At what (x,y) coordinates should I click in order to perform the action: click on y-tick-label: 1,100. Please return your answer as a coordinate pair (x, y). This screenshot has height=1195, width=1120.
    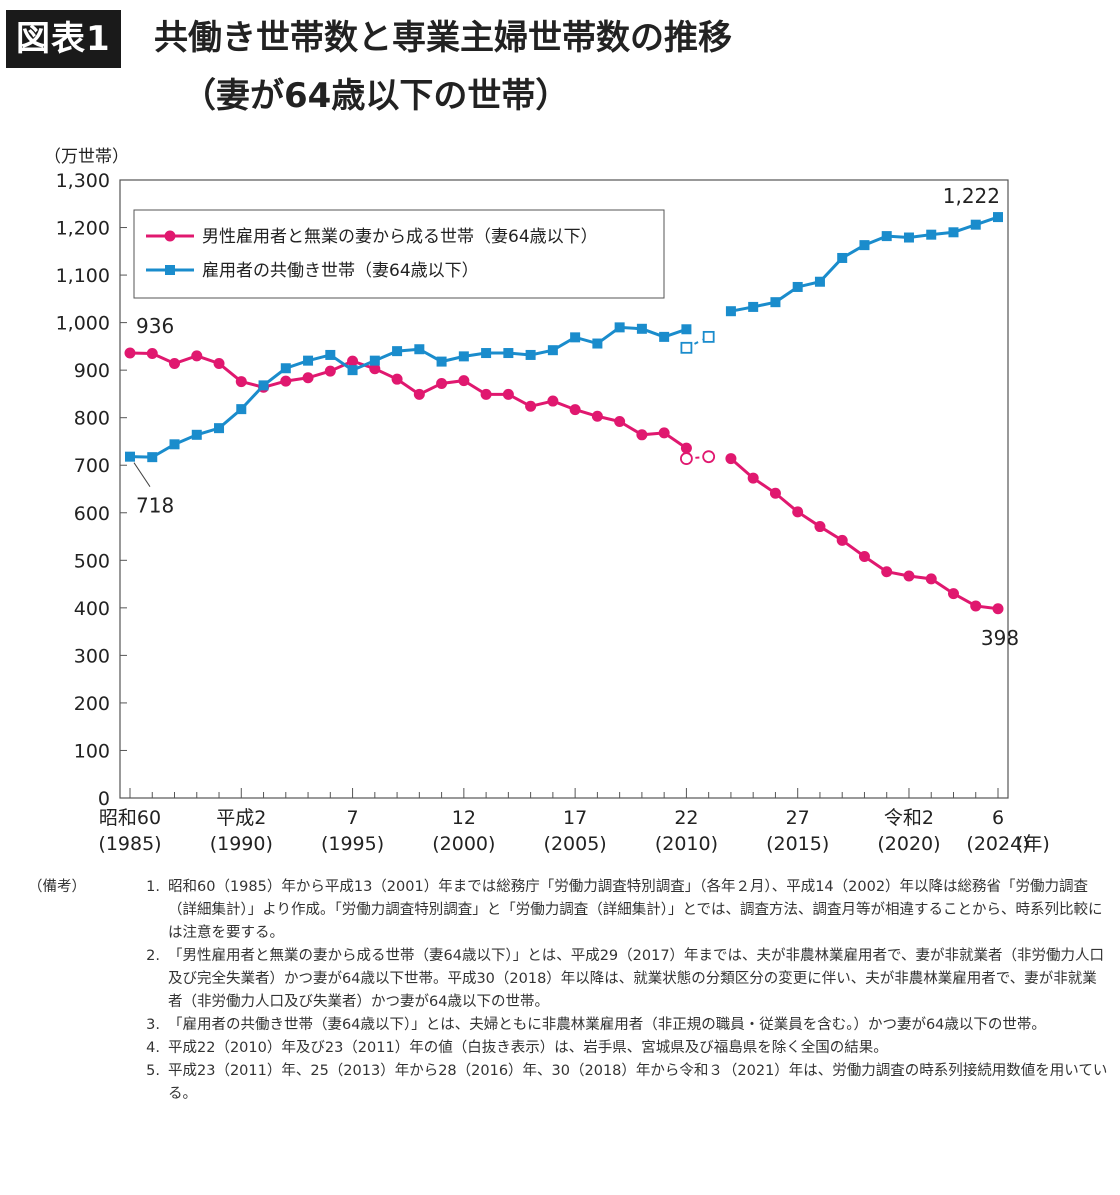
    Looking at the image, I should click on (83, 276).